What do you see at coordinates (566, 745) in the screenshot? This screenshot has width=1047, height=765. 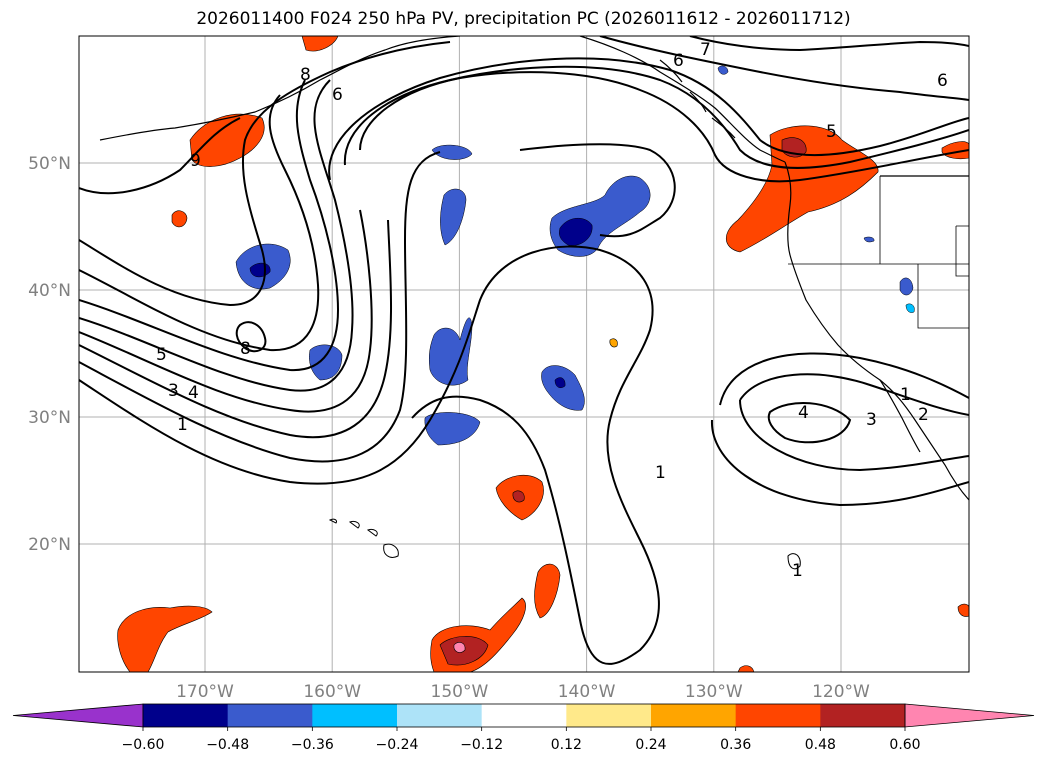 I see `colorbar-tick-label: 0.12` at bounding box center [566, 745].